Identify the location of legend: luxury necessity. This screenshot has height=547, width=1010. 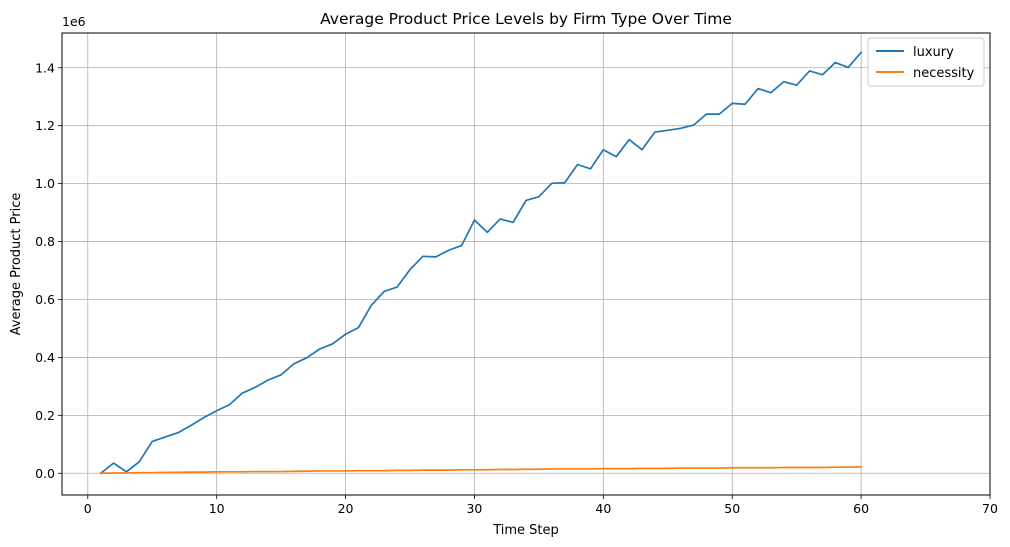
(926, 62).